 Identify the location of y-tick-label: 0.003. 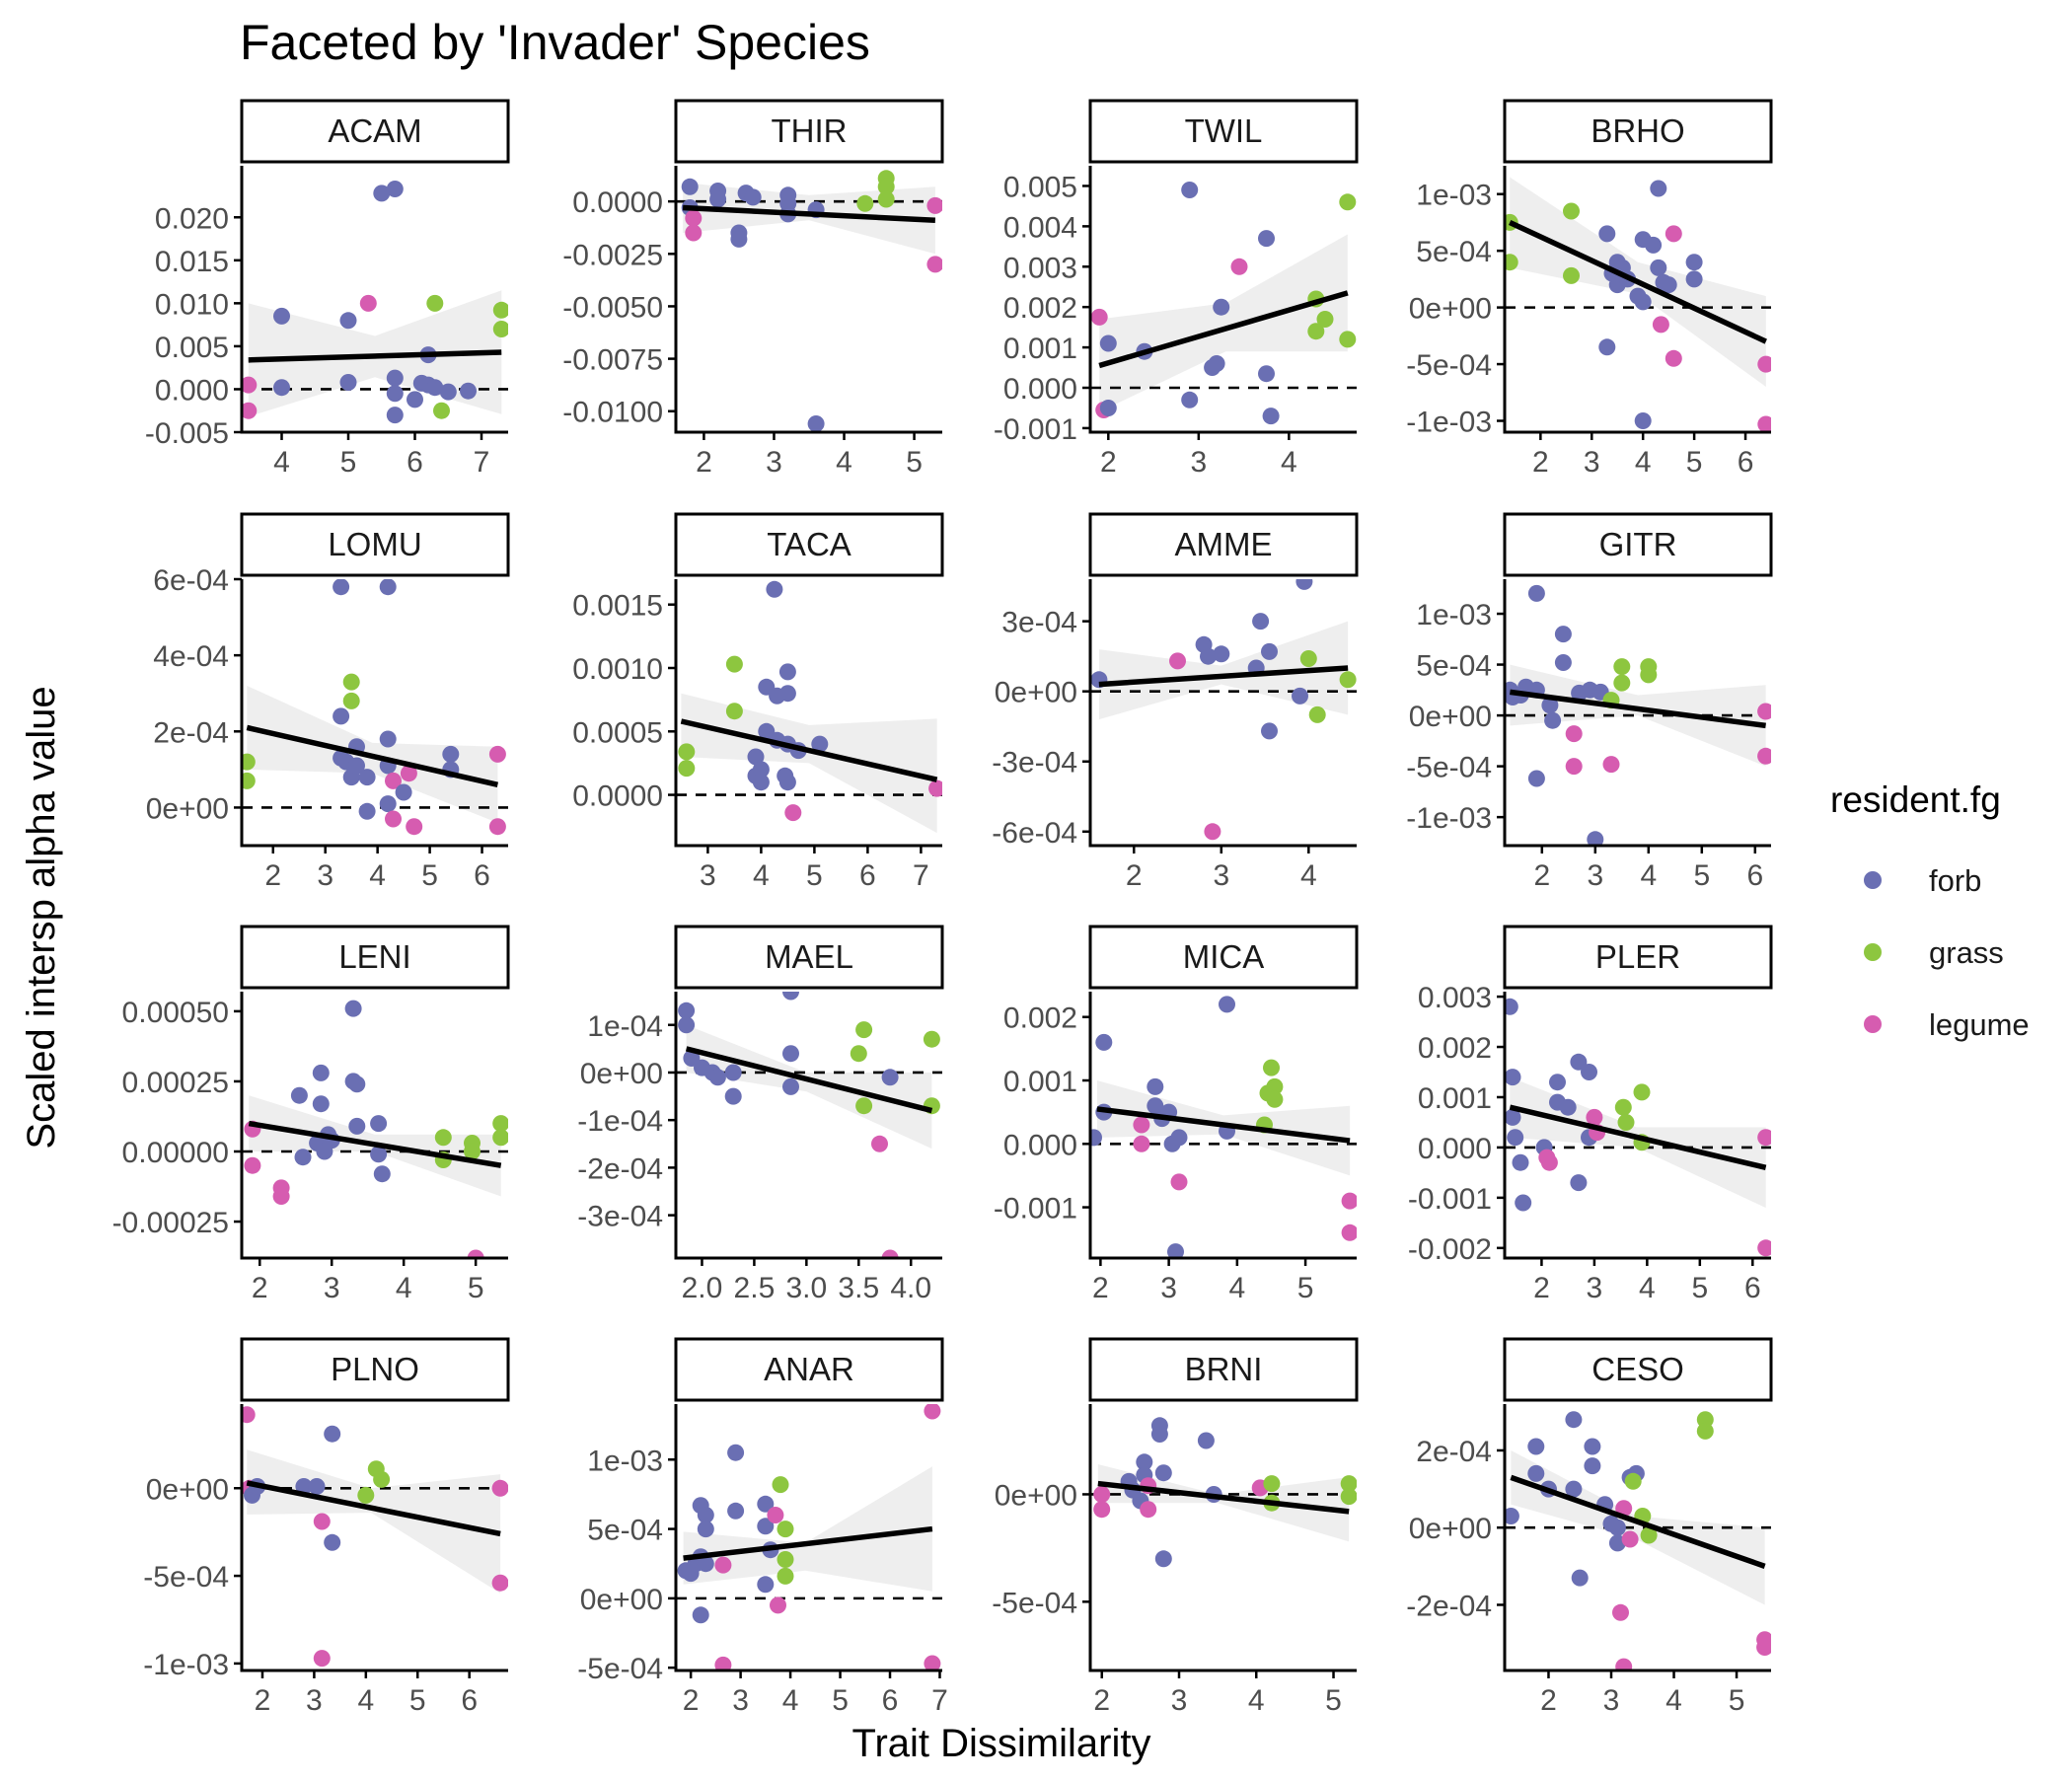
(1455, 998).